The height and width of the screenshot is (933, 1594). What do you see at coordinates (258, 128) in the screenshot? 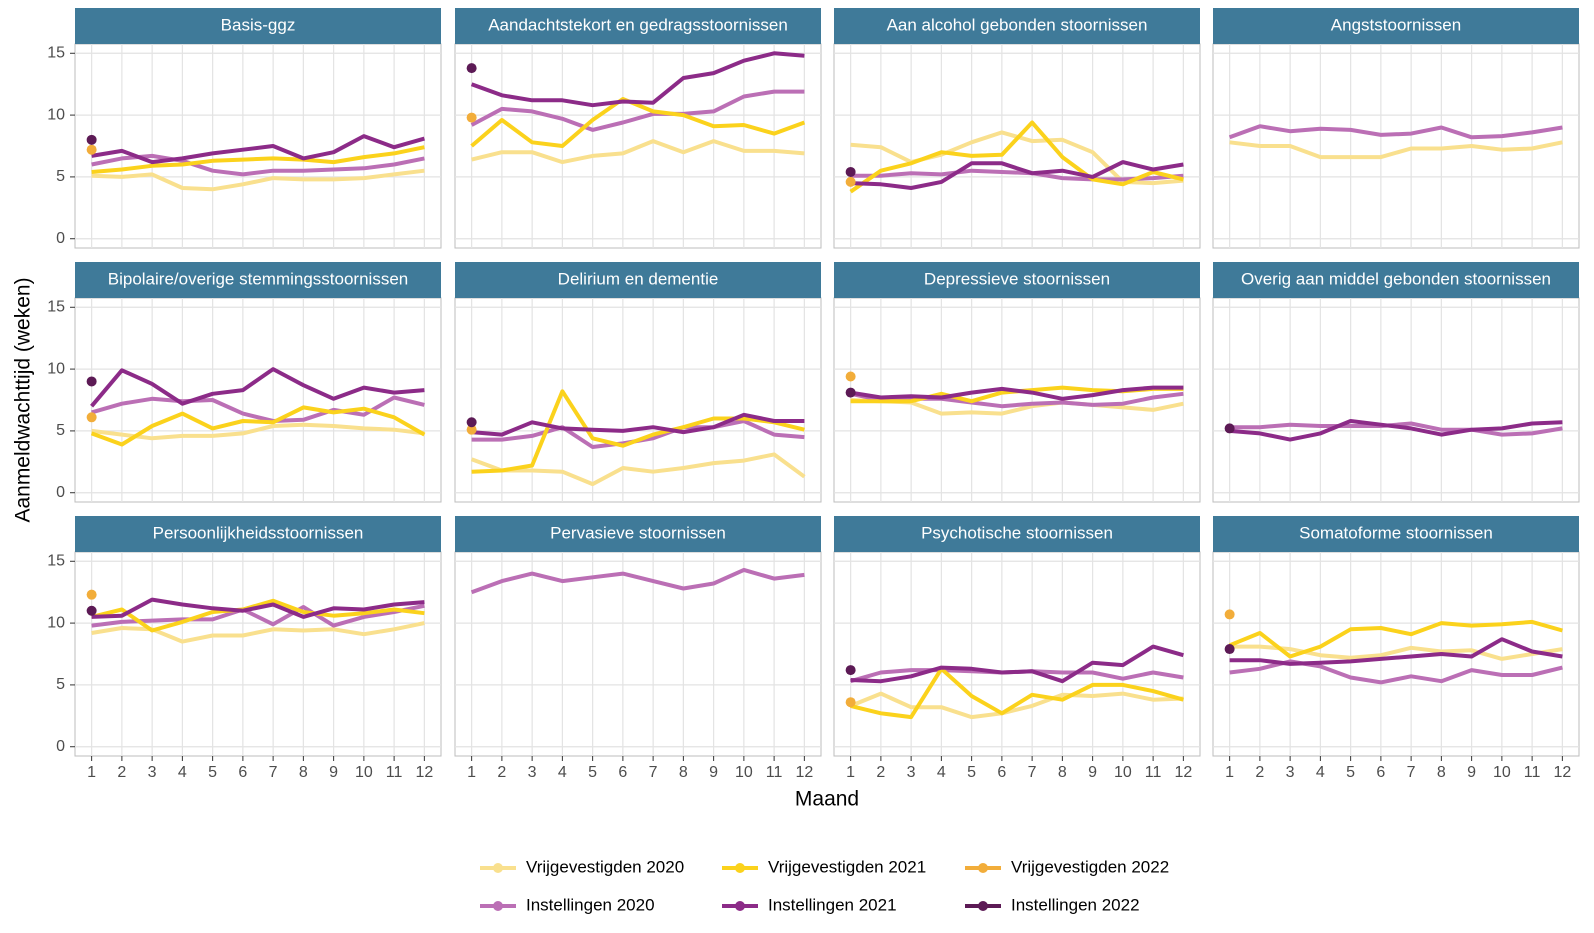
I see `panel: Basis-ggz` at bounding box center [258, 128].